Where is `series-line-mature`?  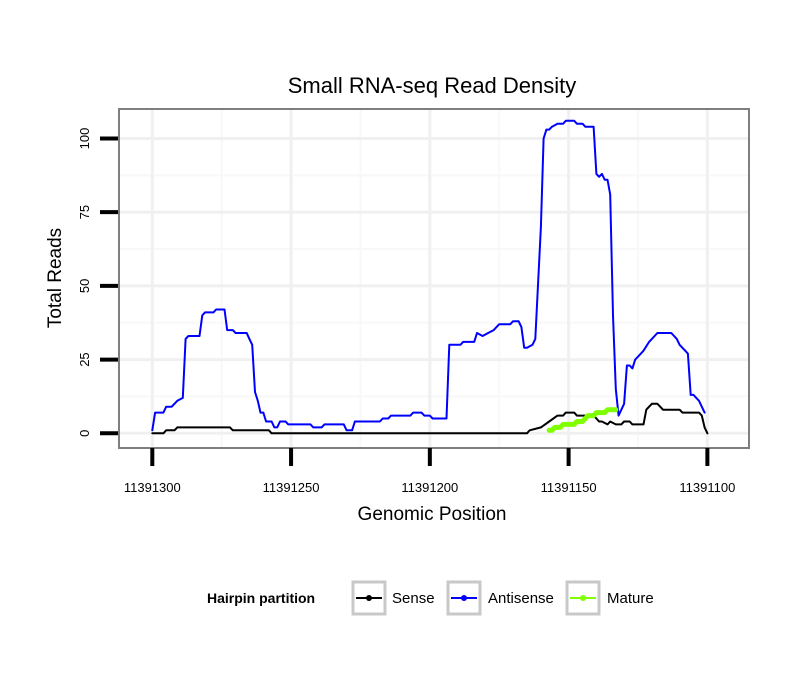 series-line-mature is located at coordinates (582, 420).